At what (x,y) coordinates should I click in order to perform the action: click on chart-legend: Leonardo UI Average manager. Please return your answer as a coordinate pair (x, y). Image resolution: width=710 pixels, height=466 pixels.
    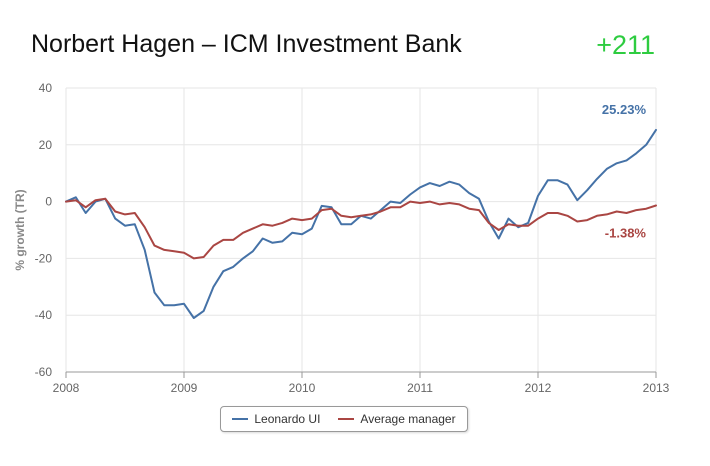
    Looking at the image, I should click on (344, 419).